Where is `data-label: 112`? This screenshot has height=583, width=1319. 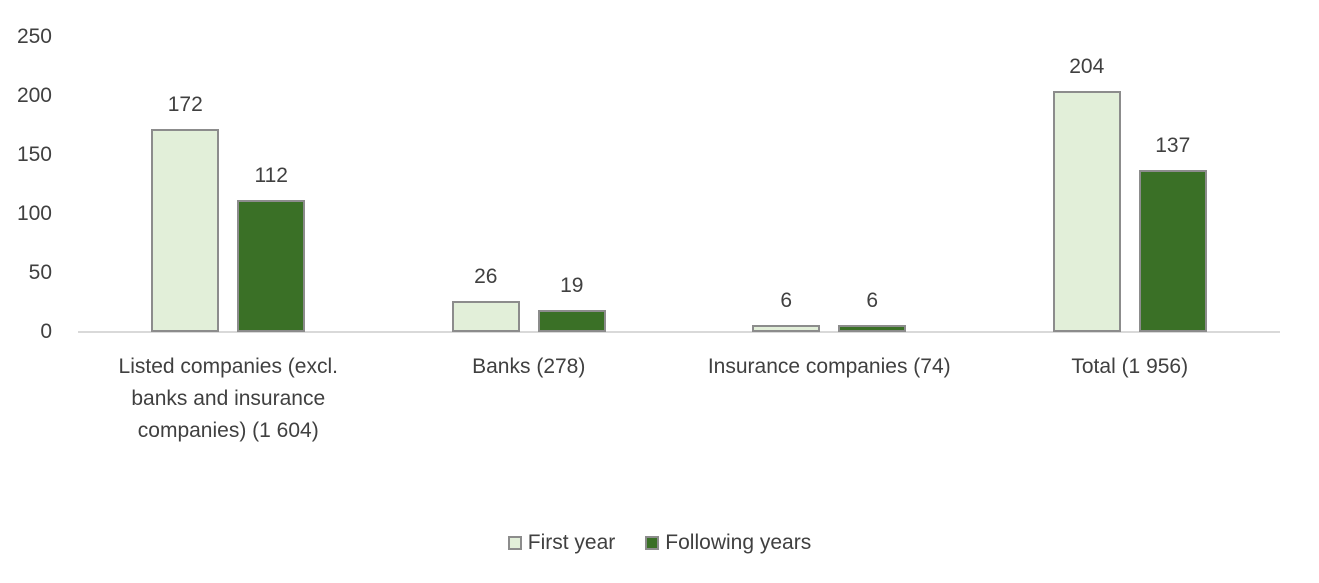 data-label: 112 is located at coordinates (271, 175).